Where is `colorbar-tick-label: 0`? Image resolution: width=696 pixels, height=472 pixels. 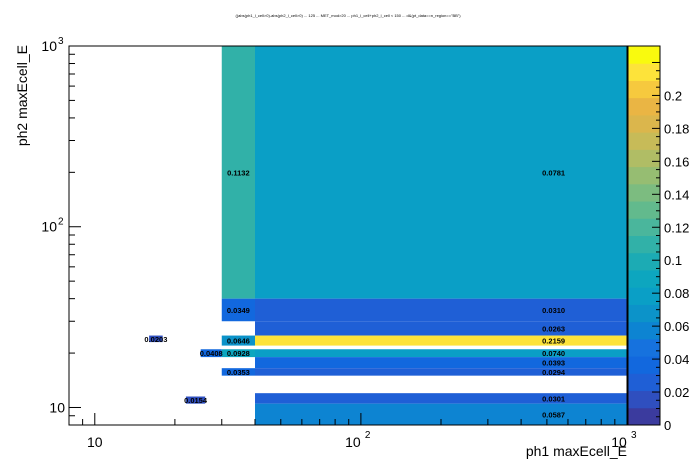
colorbar-tick-label: 0 is located at coordinates (667, 425).